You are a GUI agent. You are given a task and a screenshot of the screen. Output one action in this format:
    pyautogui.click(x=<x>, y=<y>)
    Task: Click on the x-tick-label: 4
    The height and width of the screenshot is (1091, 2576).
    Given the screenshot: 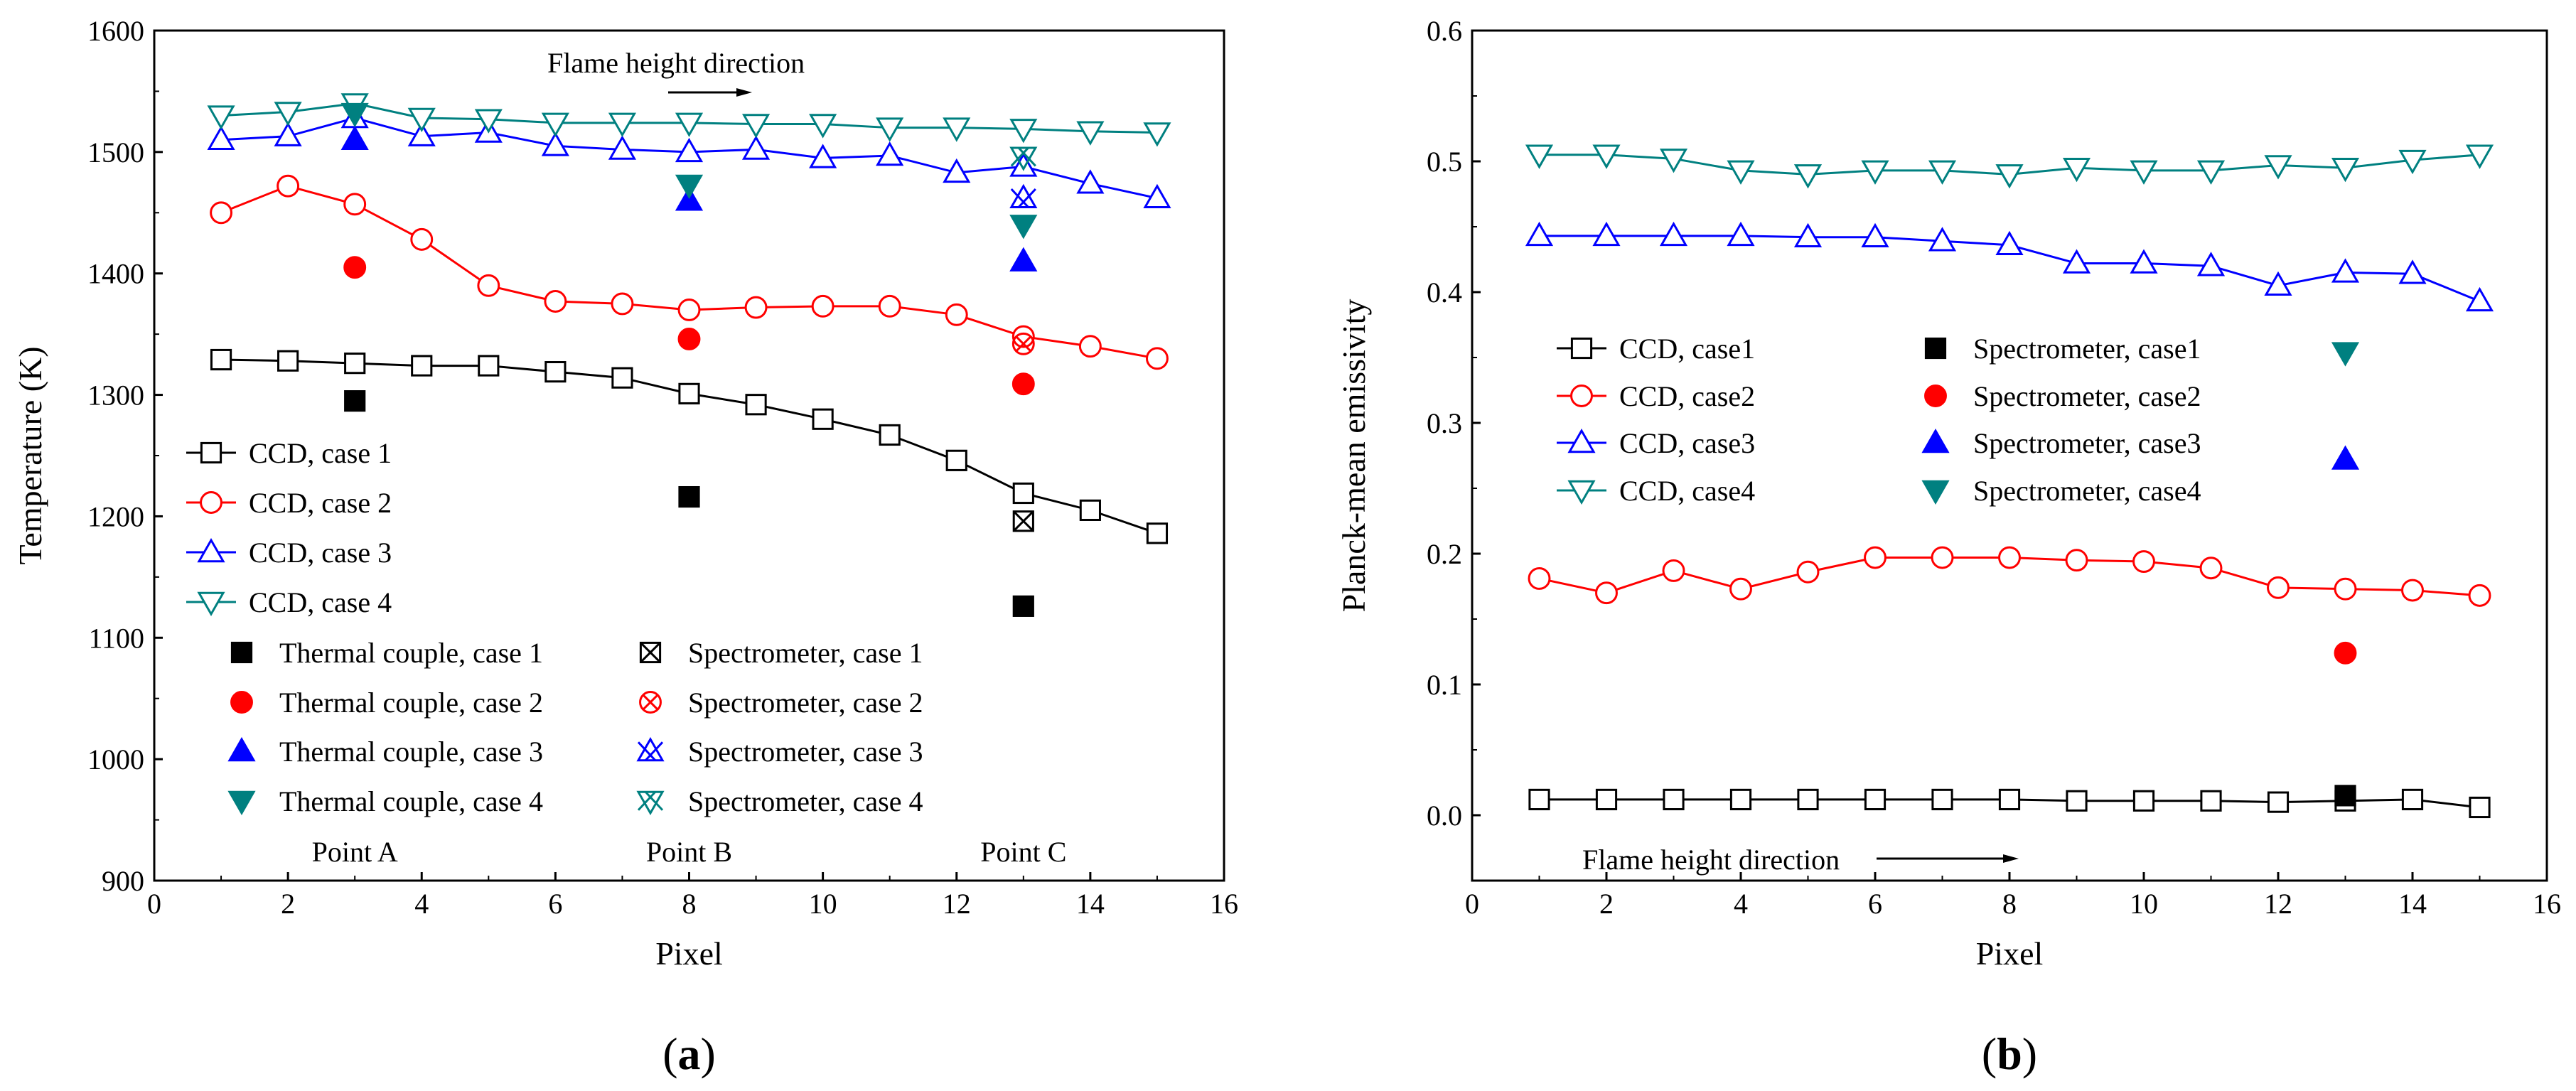 What is the action you would take?
    pyautogui.click(x=1741, y=904)
    